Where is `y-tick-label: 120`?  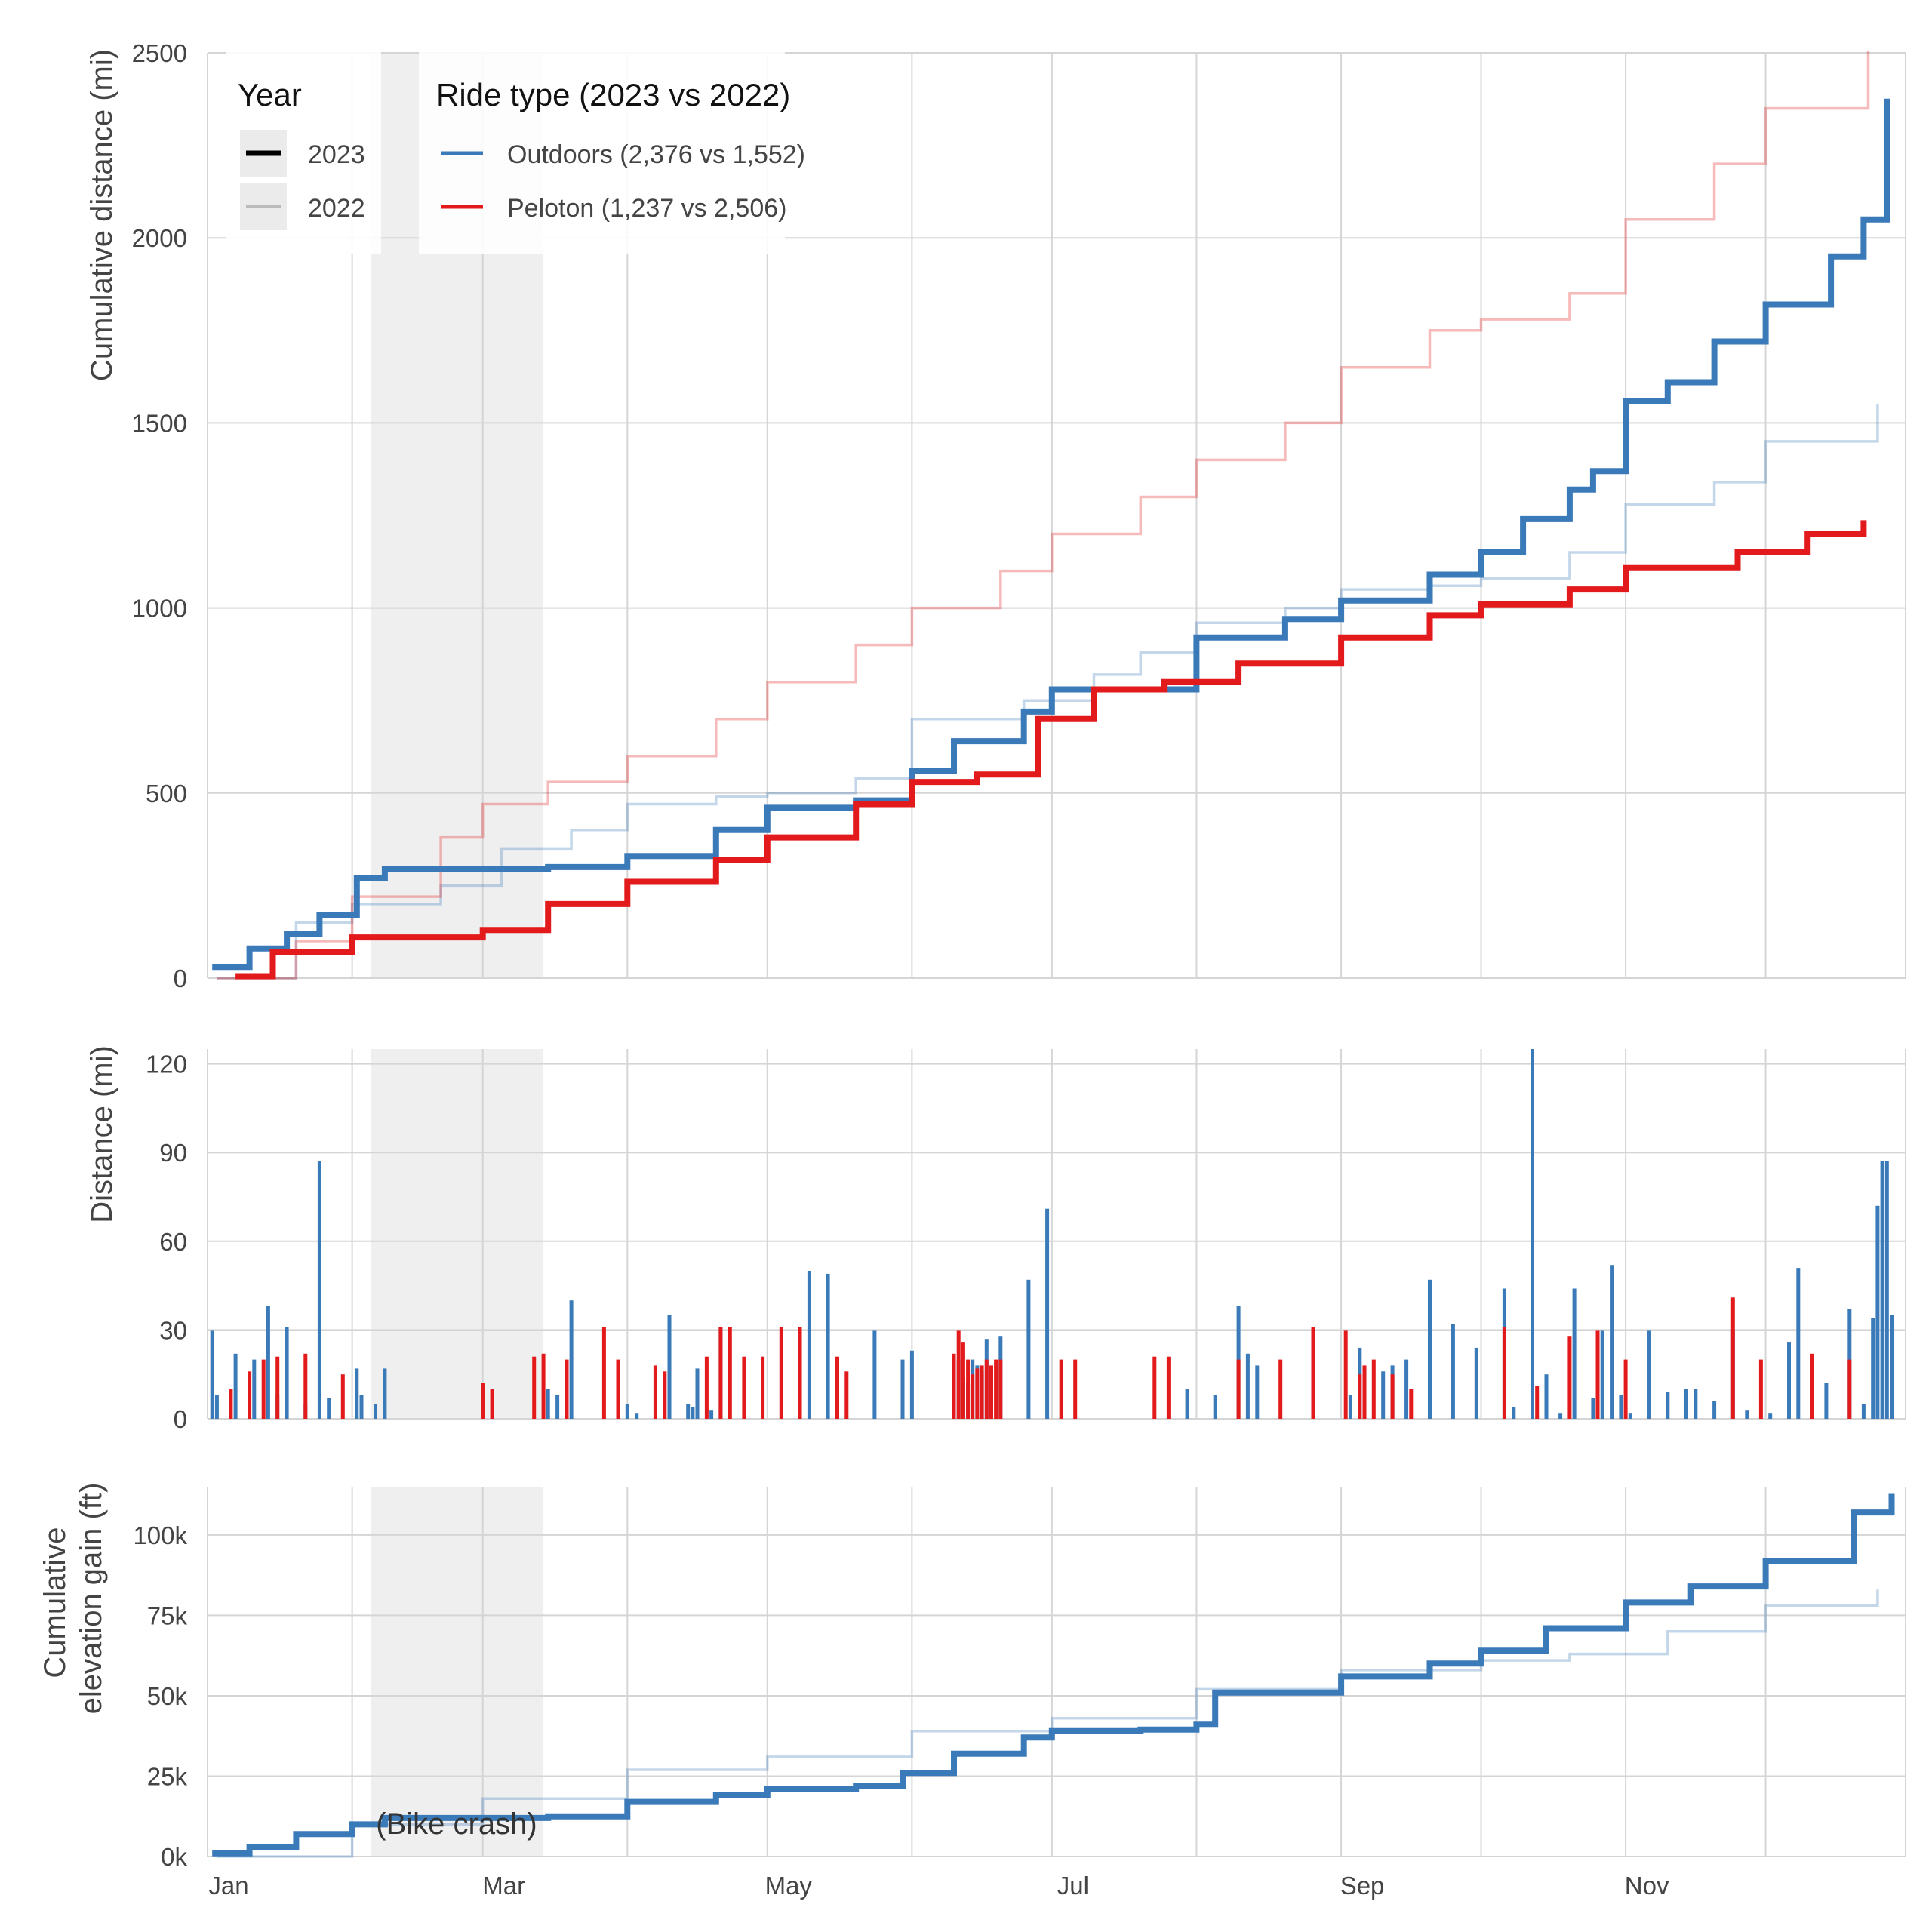
y-tick-label: 120 is located at coordinates (166, 1064).